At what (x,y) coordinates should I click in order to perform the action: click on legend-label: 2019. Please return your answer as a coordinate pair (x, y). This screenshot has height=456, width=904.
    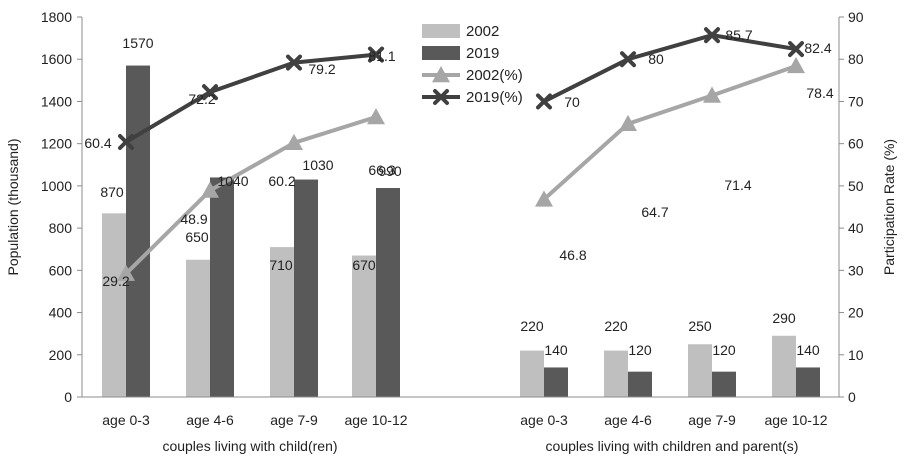
    Looking at the image, I should click on (482, 53).